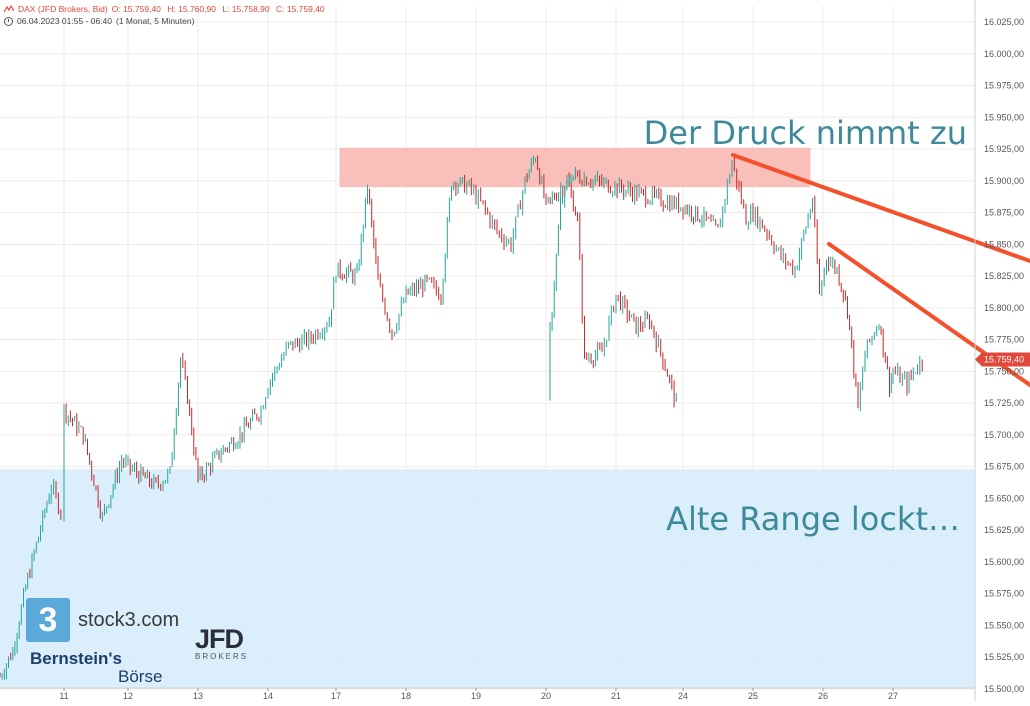 The image size is (1030, 706). I want to click on symbol-name: DAX (JFD Brokers, Bid), so click(63, 9).